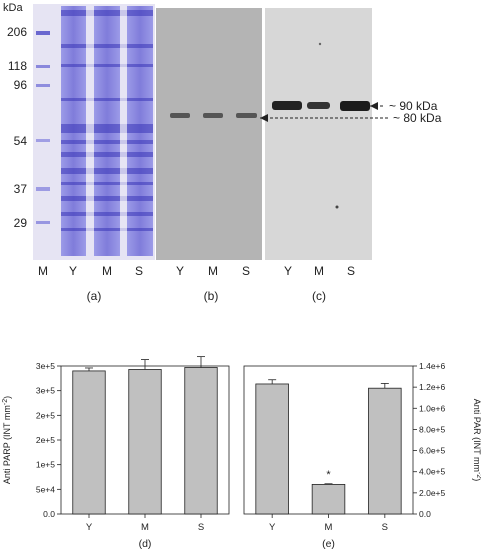 This screenshot has width=481, height=550. What do you see at coordinates (94, 132) in the screenshot?
I see `gel-panel-a` at bounding box center [94, 132].